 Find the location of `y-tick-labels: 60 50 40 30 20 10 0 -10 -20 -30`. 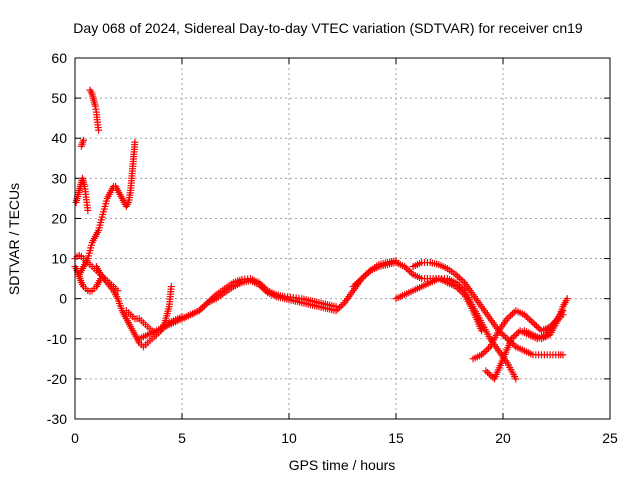

y-tick-labels: 60 50 40 30 20 10 0 -10 -20 -30 is located at coordinates (57, 238).